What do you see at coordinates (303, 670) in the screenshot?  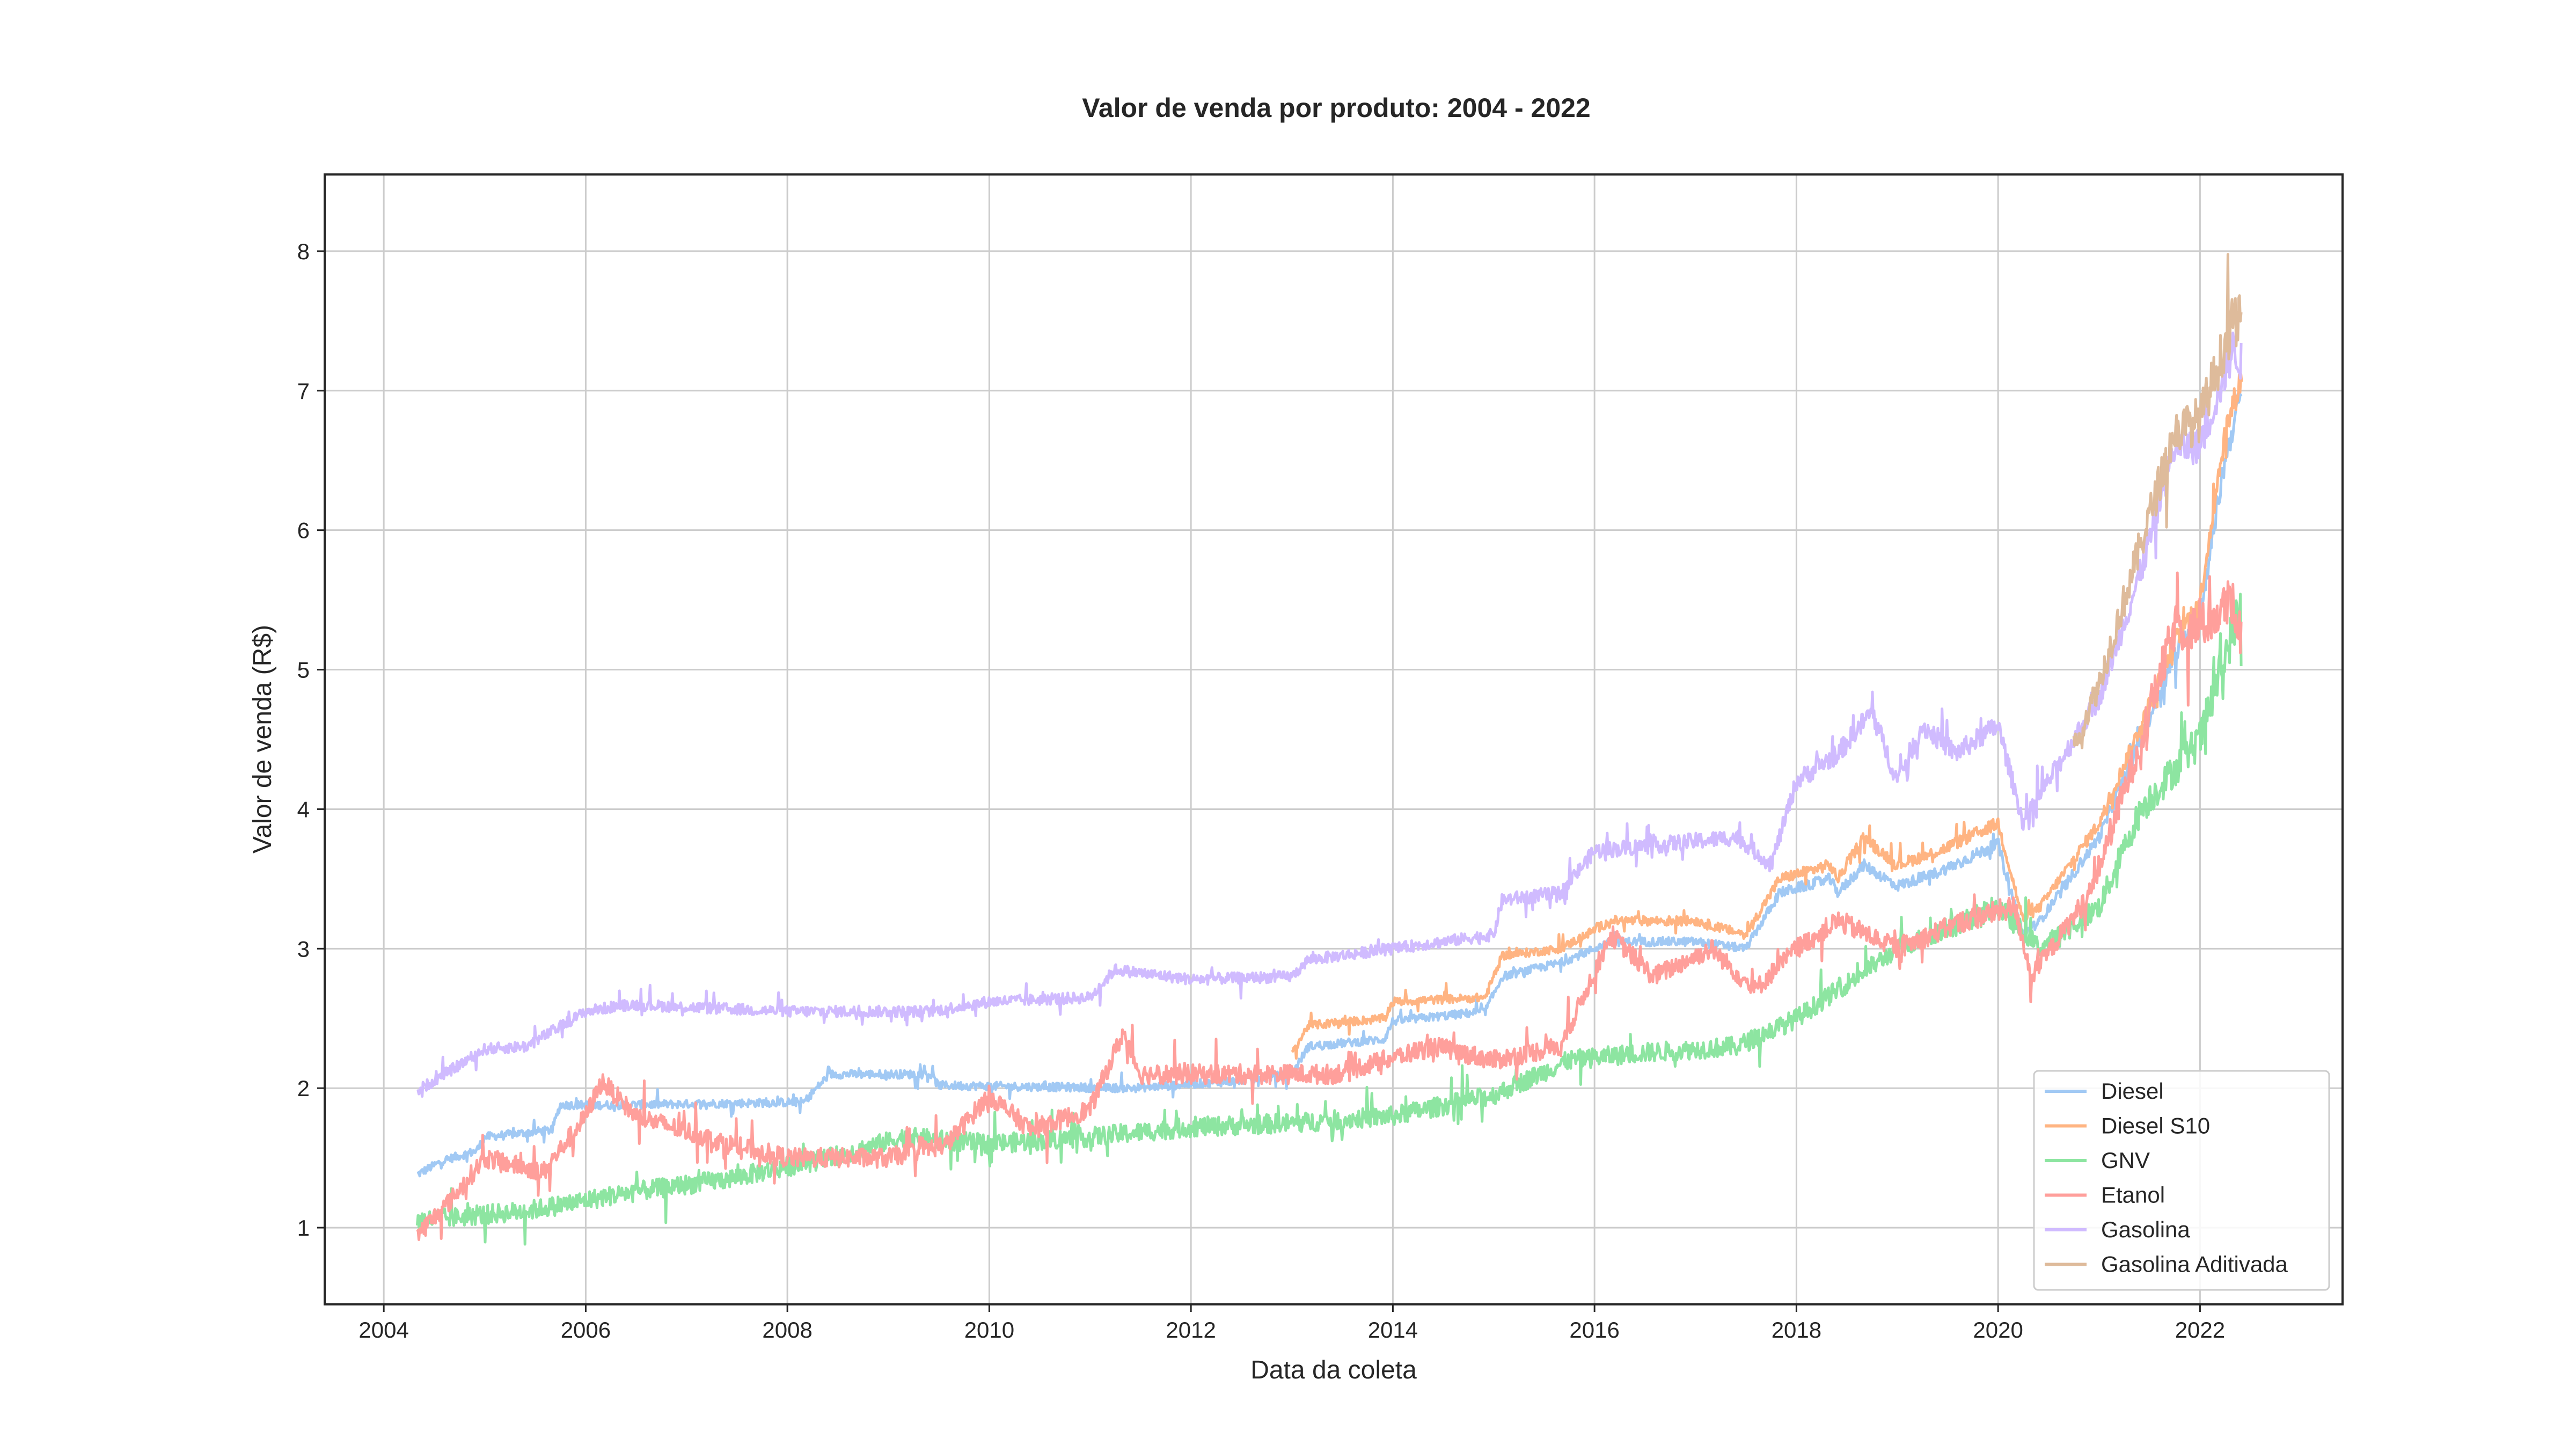 I see `y-tick-label: 5` at bounding box center [303, 670].